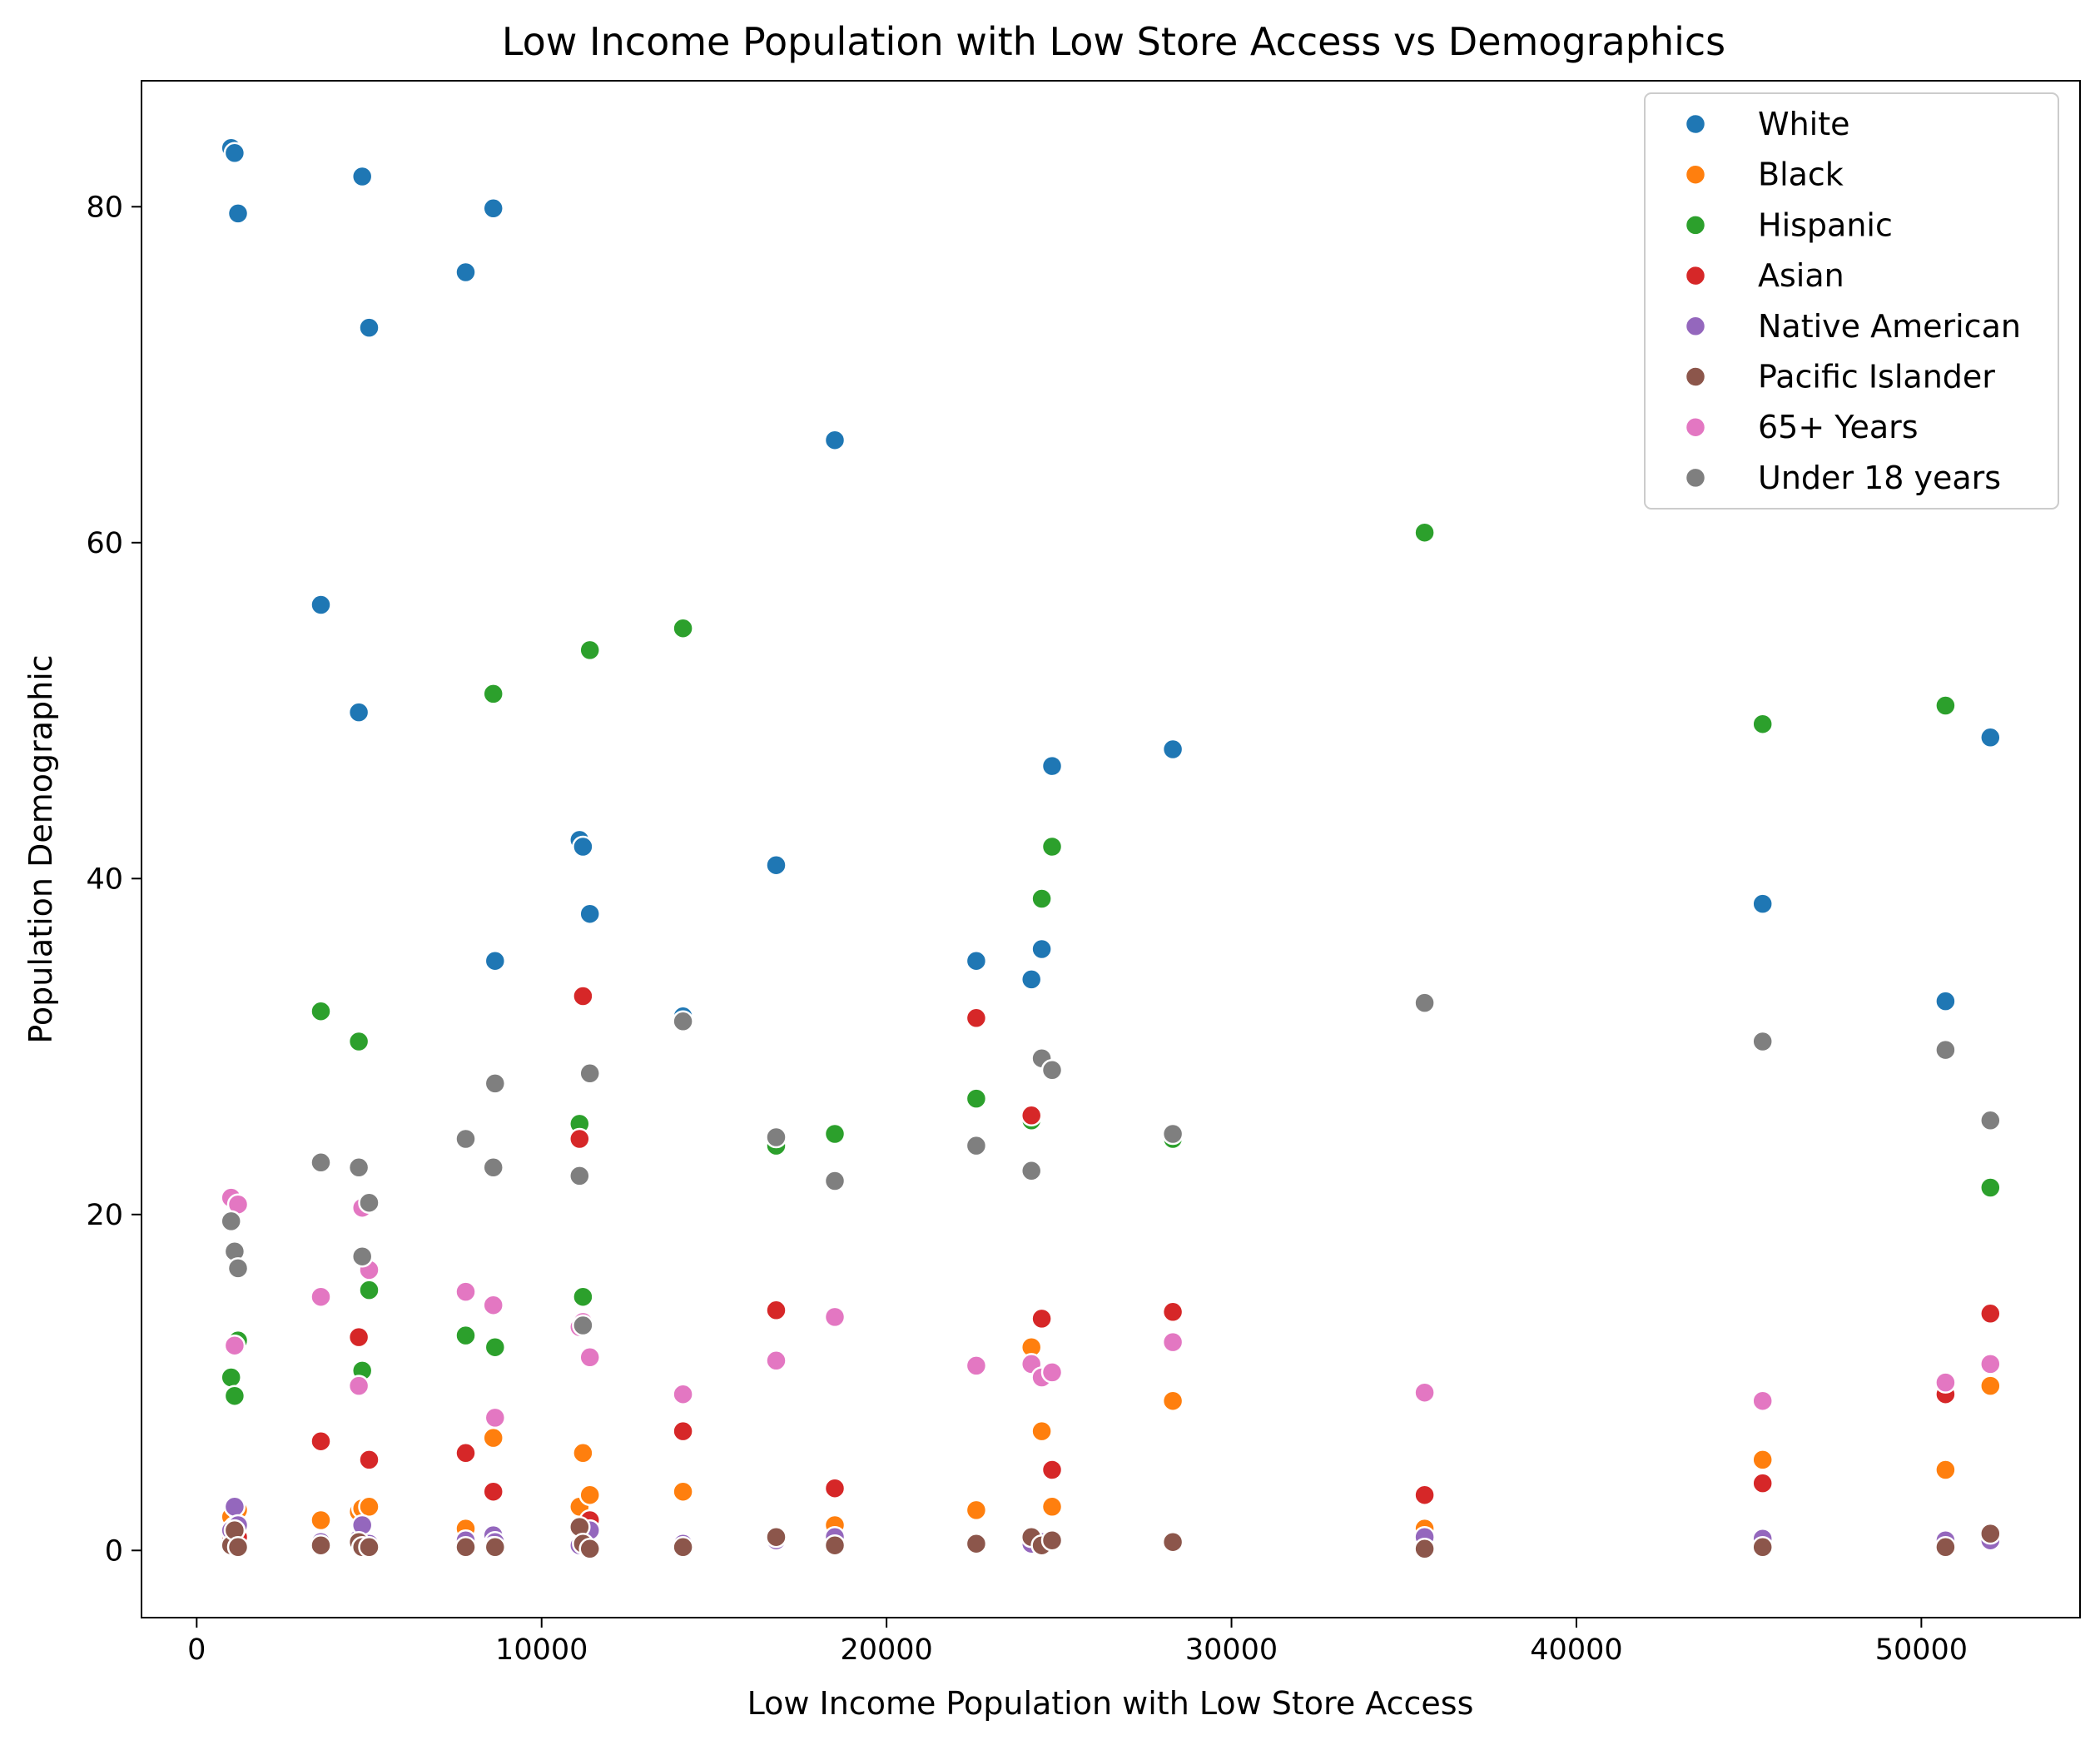 This screenshot has height=1745, width=2100. Describe the element at coordinates (197, 1650) in the screenshot. I see `x-tick-label: 0` at that location.